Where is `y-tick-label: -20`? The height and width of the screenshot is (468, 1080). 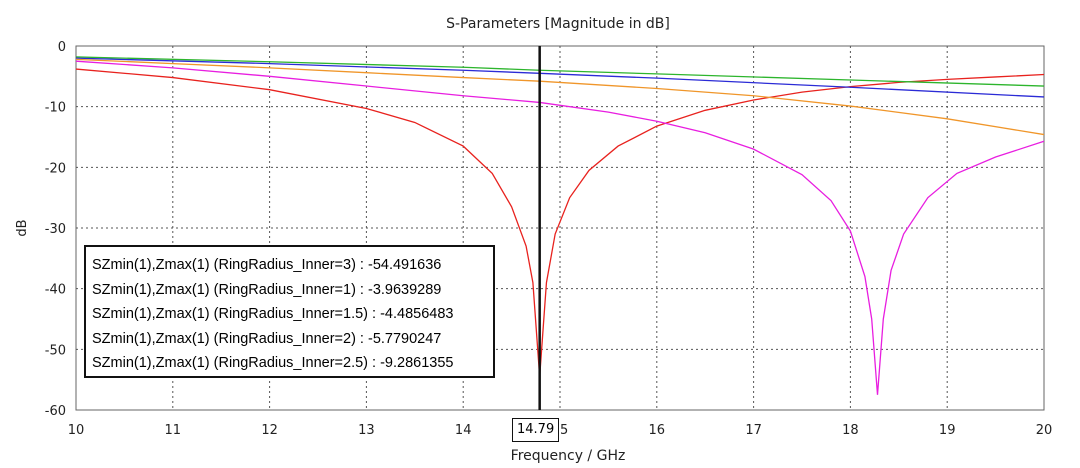
y-tick-label: -20 is located at coordinates (55, 168).